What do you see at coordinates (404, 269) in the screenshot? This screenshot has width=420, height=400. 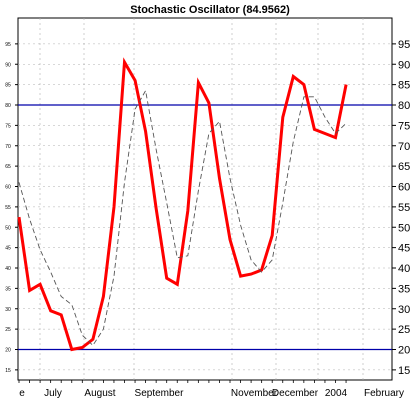 I see `y-tick-label: 40` at bounding box center [404, 269].